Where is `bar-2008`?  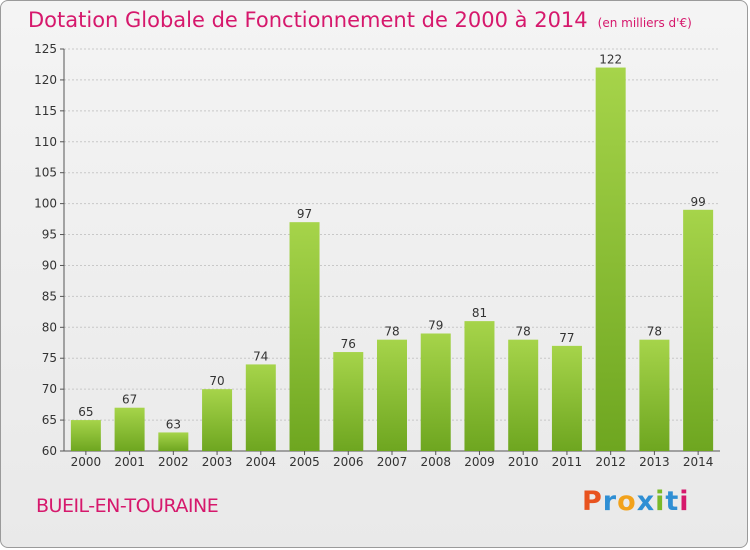
bar-2008 is located at coordinates (435, 392).